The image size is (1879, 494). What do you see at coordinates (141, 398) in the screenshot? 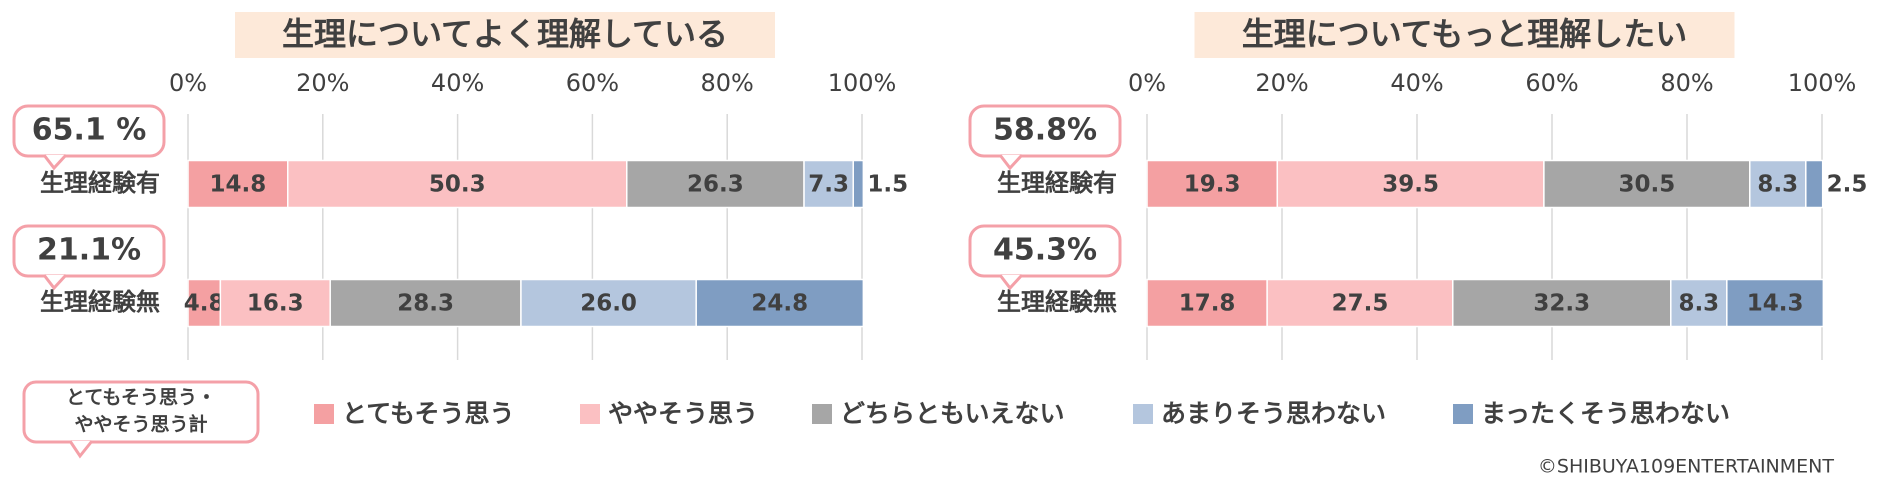
I see `legend-note: とてもそう思う・` at bounding box center [141, 398].